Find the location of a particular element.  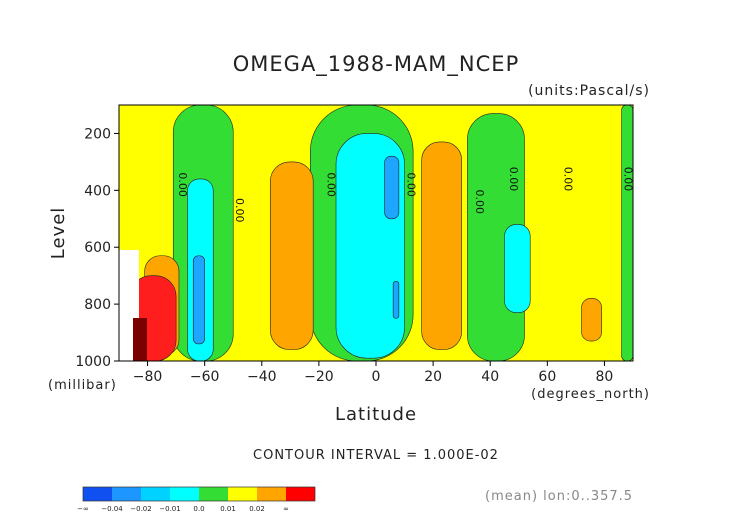

y-tick-label: 600 is located at coordinates (97, 248).